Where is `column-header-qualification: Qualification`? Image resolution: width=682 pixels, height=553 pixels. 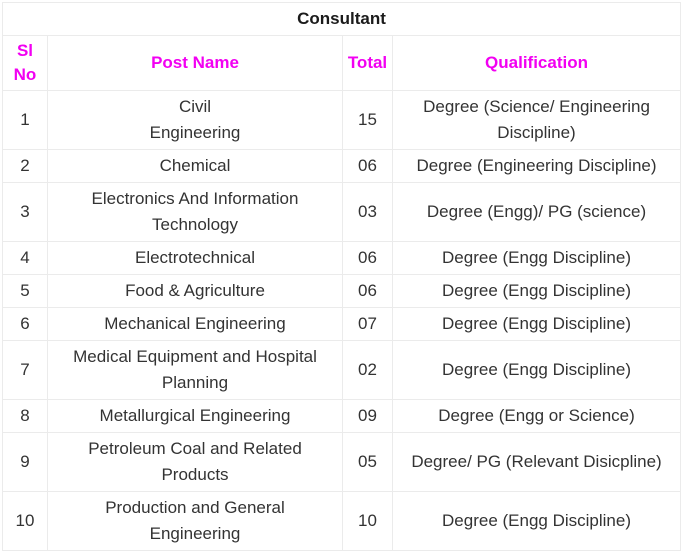 column-header-qualification: Qualification is located at coordinates (536, 63).